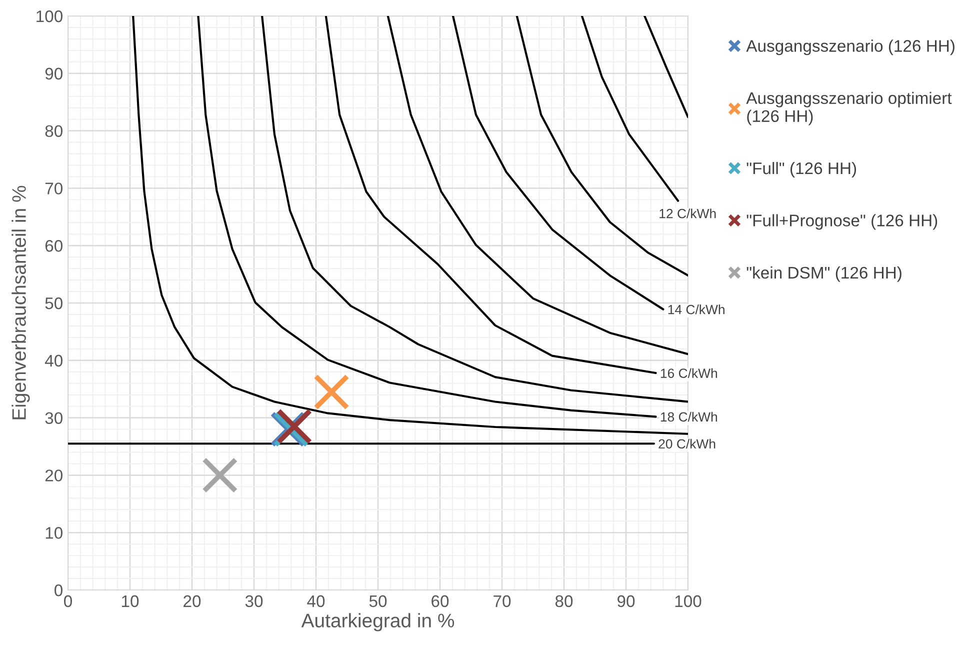 This screenshot has height=648, width=975. I want to click on y-tick-label: 20, so click(53, 476).